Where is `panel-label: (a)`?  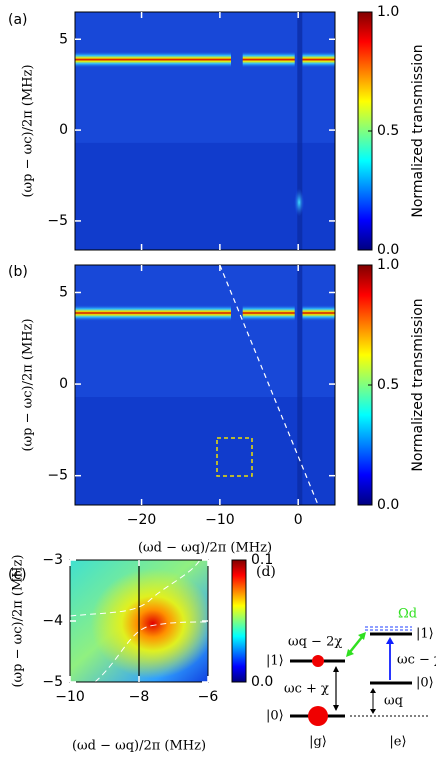 panel-label: (a) is located at coordinates (18, 20).